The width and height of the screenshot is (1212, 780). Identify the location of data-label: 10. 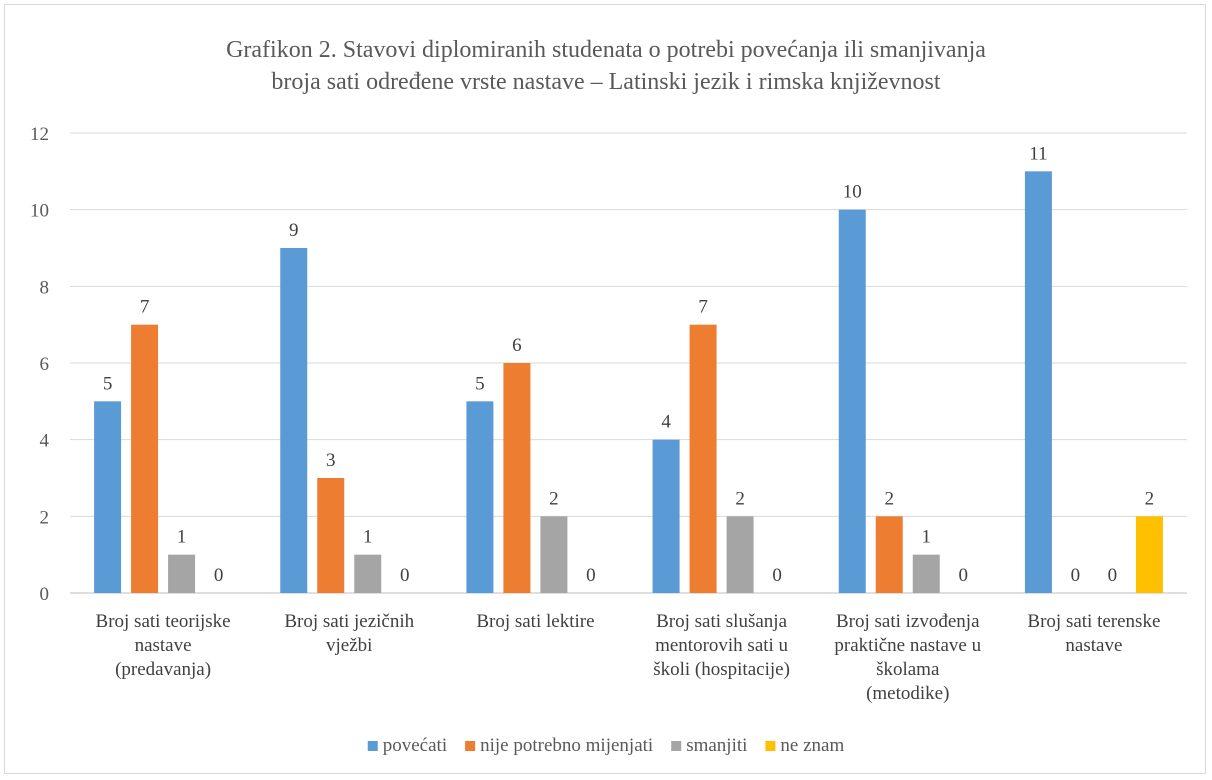
(852, 192).